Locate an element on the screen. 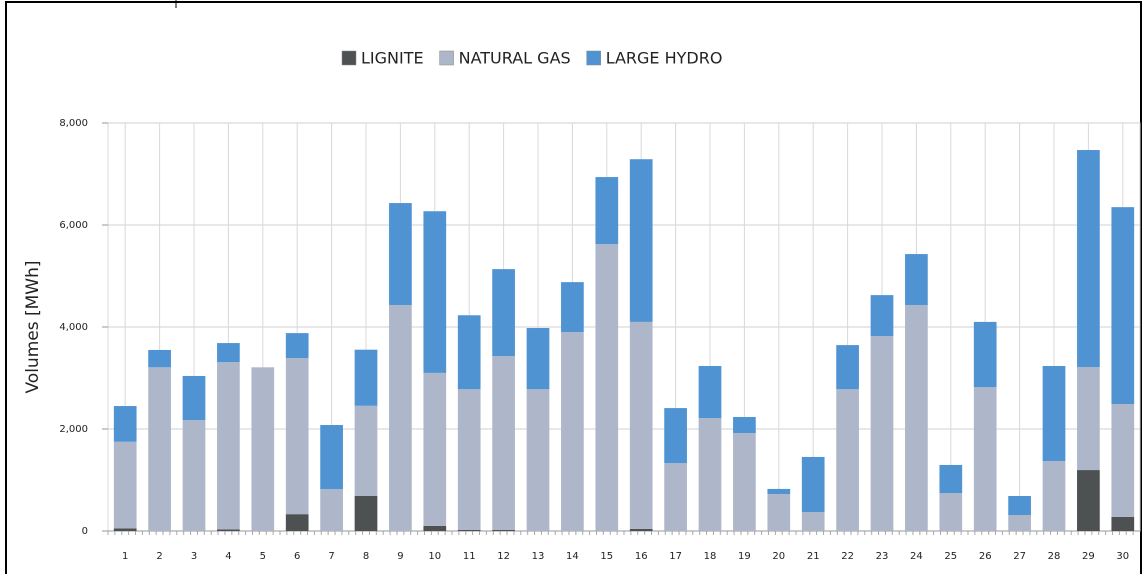 Image resolution: width=1147 pixels, height=574 pixels. y-tick-label: 4,000 is located at coordinates (73, 327).